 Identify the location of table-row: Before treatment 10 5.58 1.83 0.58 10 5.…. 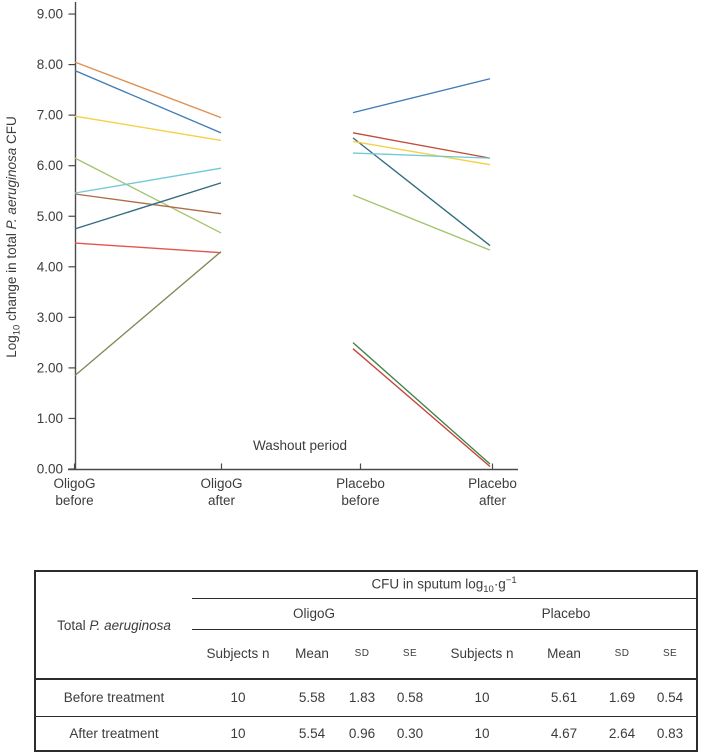
(366, 697).